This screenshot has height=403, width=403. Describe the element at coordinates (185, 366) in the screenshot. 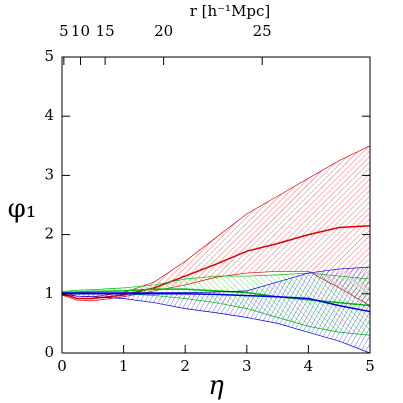

I see `x-tick-label: 2` at that location.